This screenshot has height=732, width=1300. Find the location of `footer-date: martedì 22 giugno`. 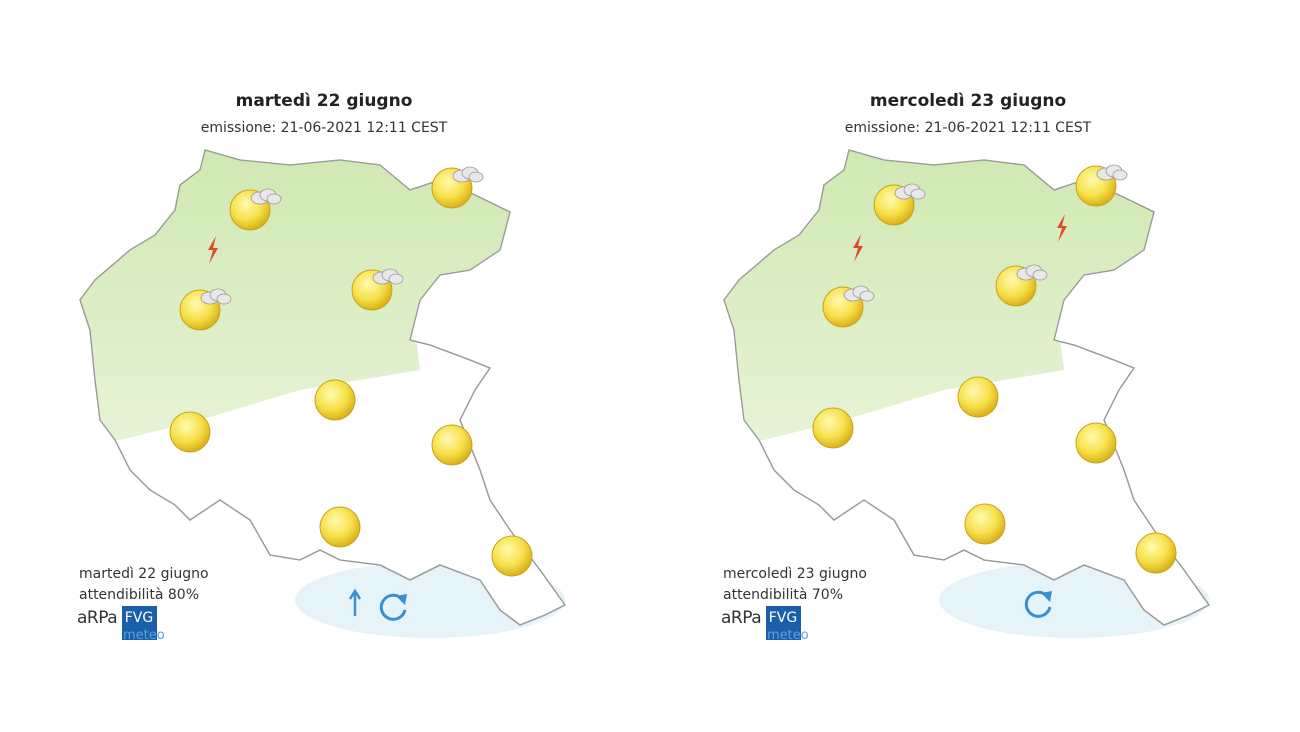

footer-date: martedì 22 giugno is located at coordinates (144, 574).